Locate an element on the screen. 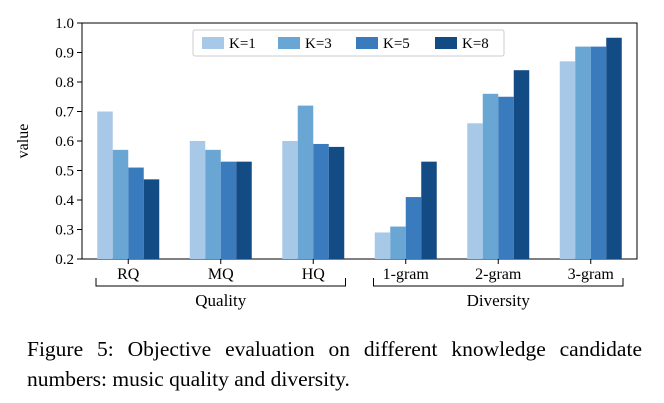  y-tick-label: 0.8 is located at coordinates (64, 83).